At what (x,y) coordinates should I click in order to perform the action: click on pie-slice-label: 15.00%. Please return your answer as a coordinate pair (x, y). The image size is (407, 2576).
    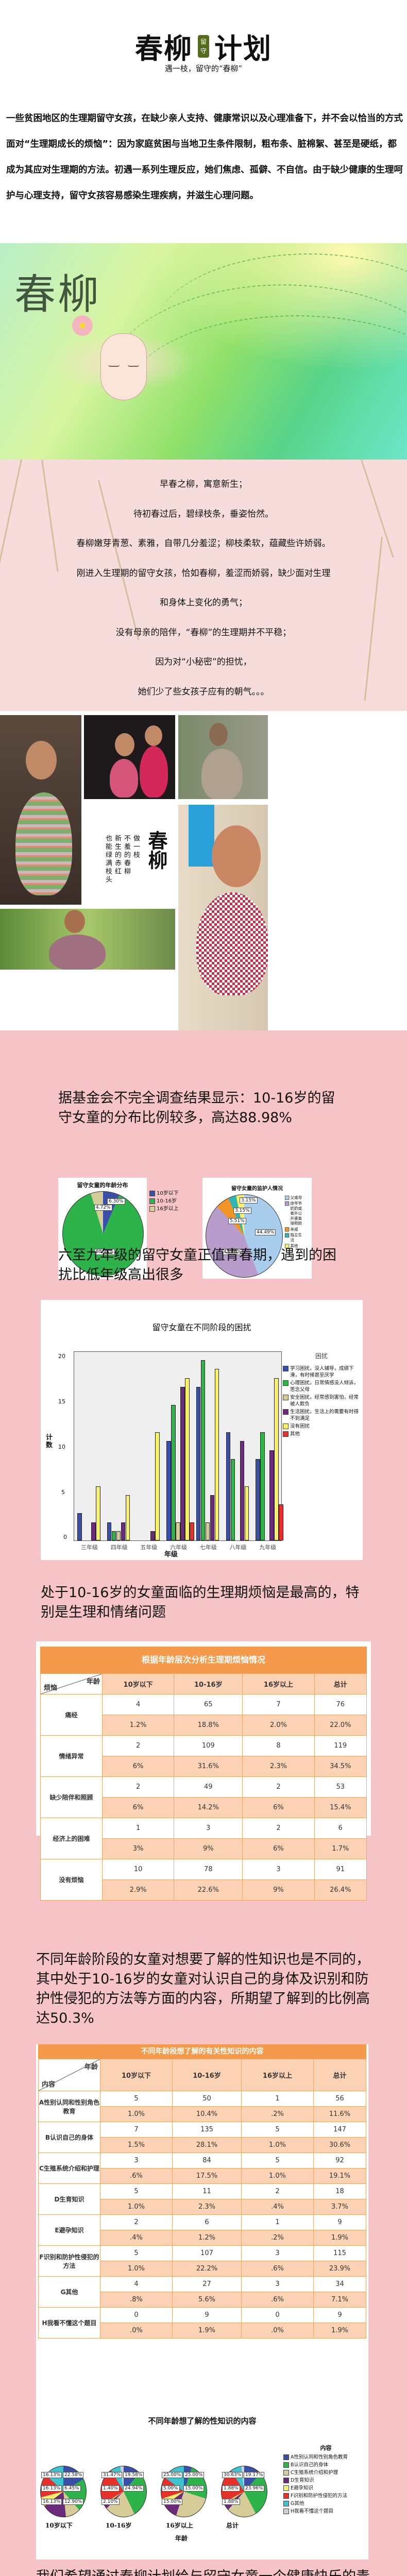
    Looking at the image, I should click on (194, 2488).